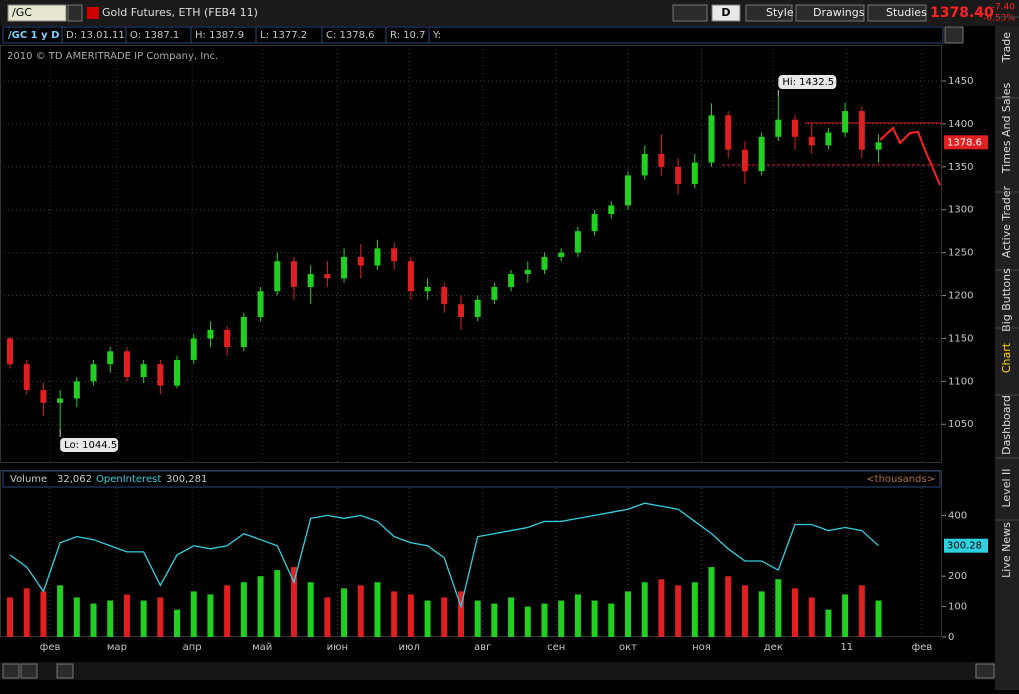  Describe the element at coordinates (900, 479) in the screenshot. I see `units: <thousands>` at that location.